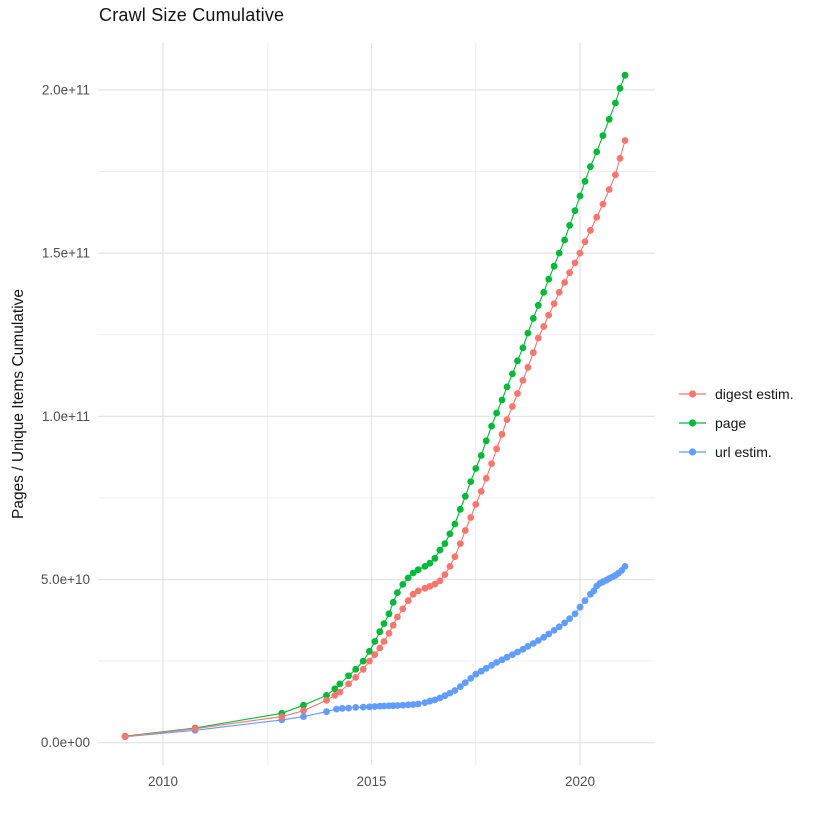 The height and width of the screenshot is (827, 826). I want to click on legend-label: url estim., so click(743, 451).